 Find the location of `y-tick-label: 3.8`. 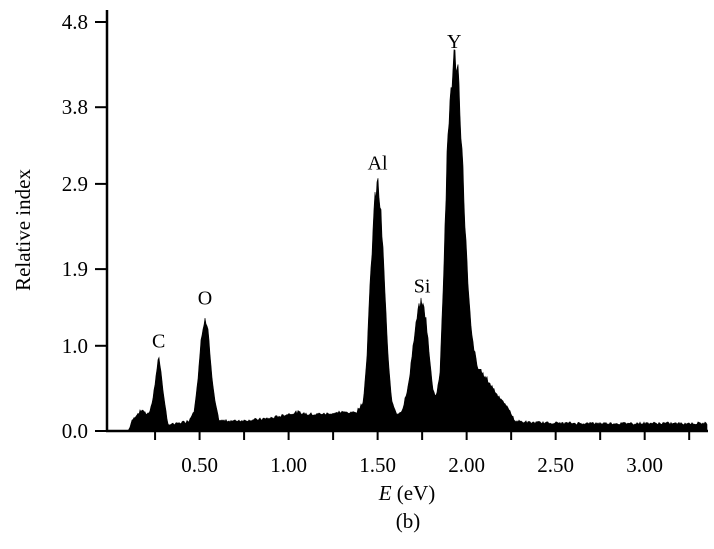

y-tick-label: 3.8 is located at coordinates (75, 107).